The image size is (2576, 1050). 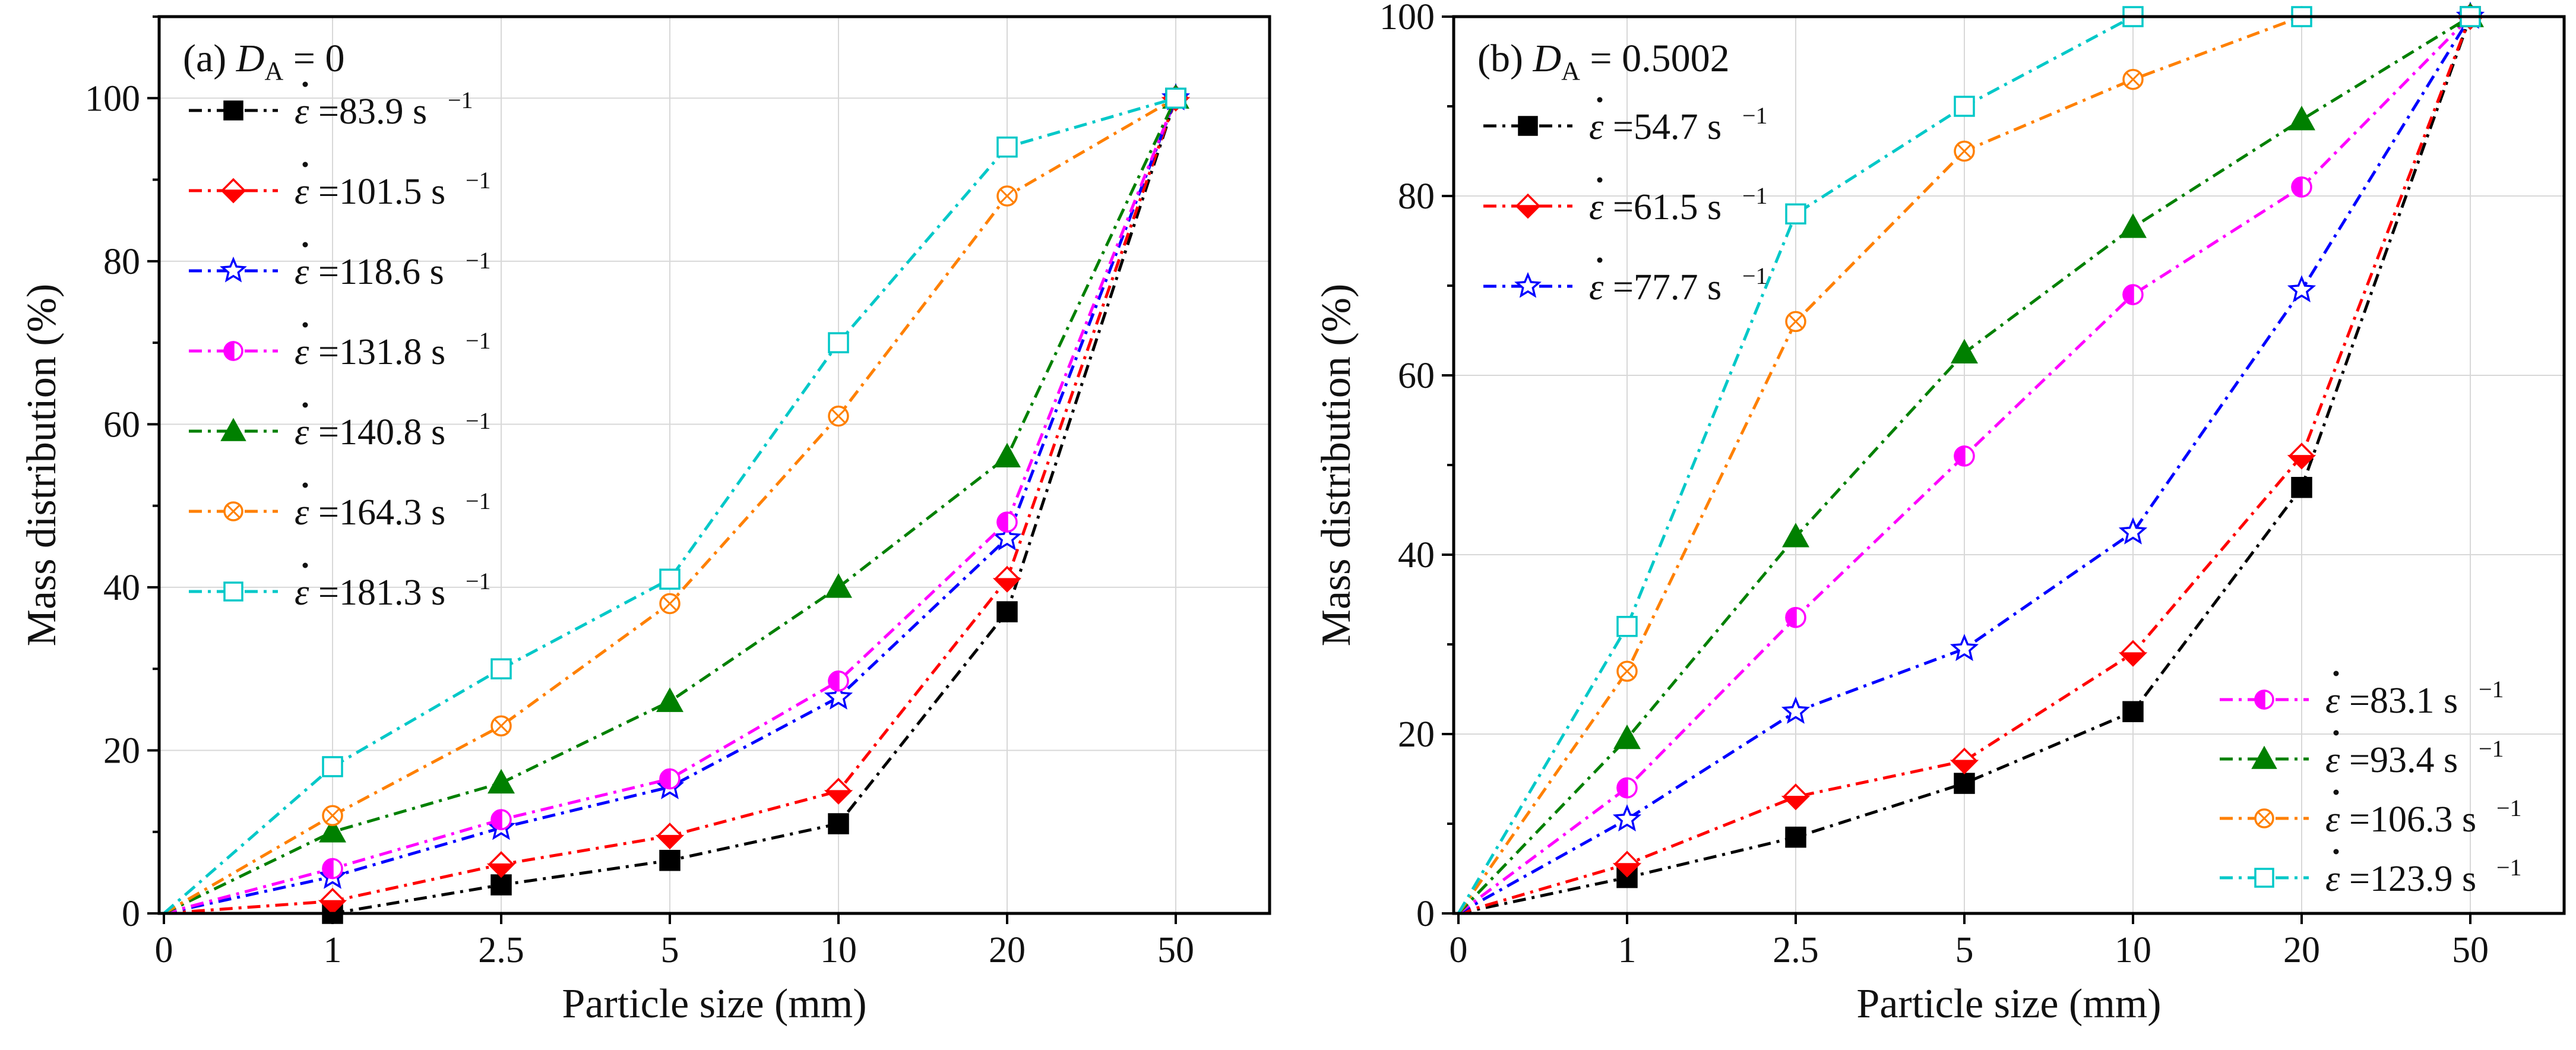 I want to click on legend-marker-cross-b, so click(x=2264, y=818).